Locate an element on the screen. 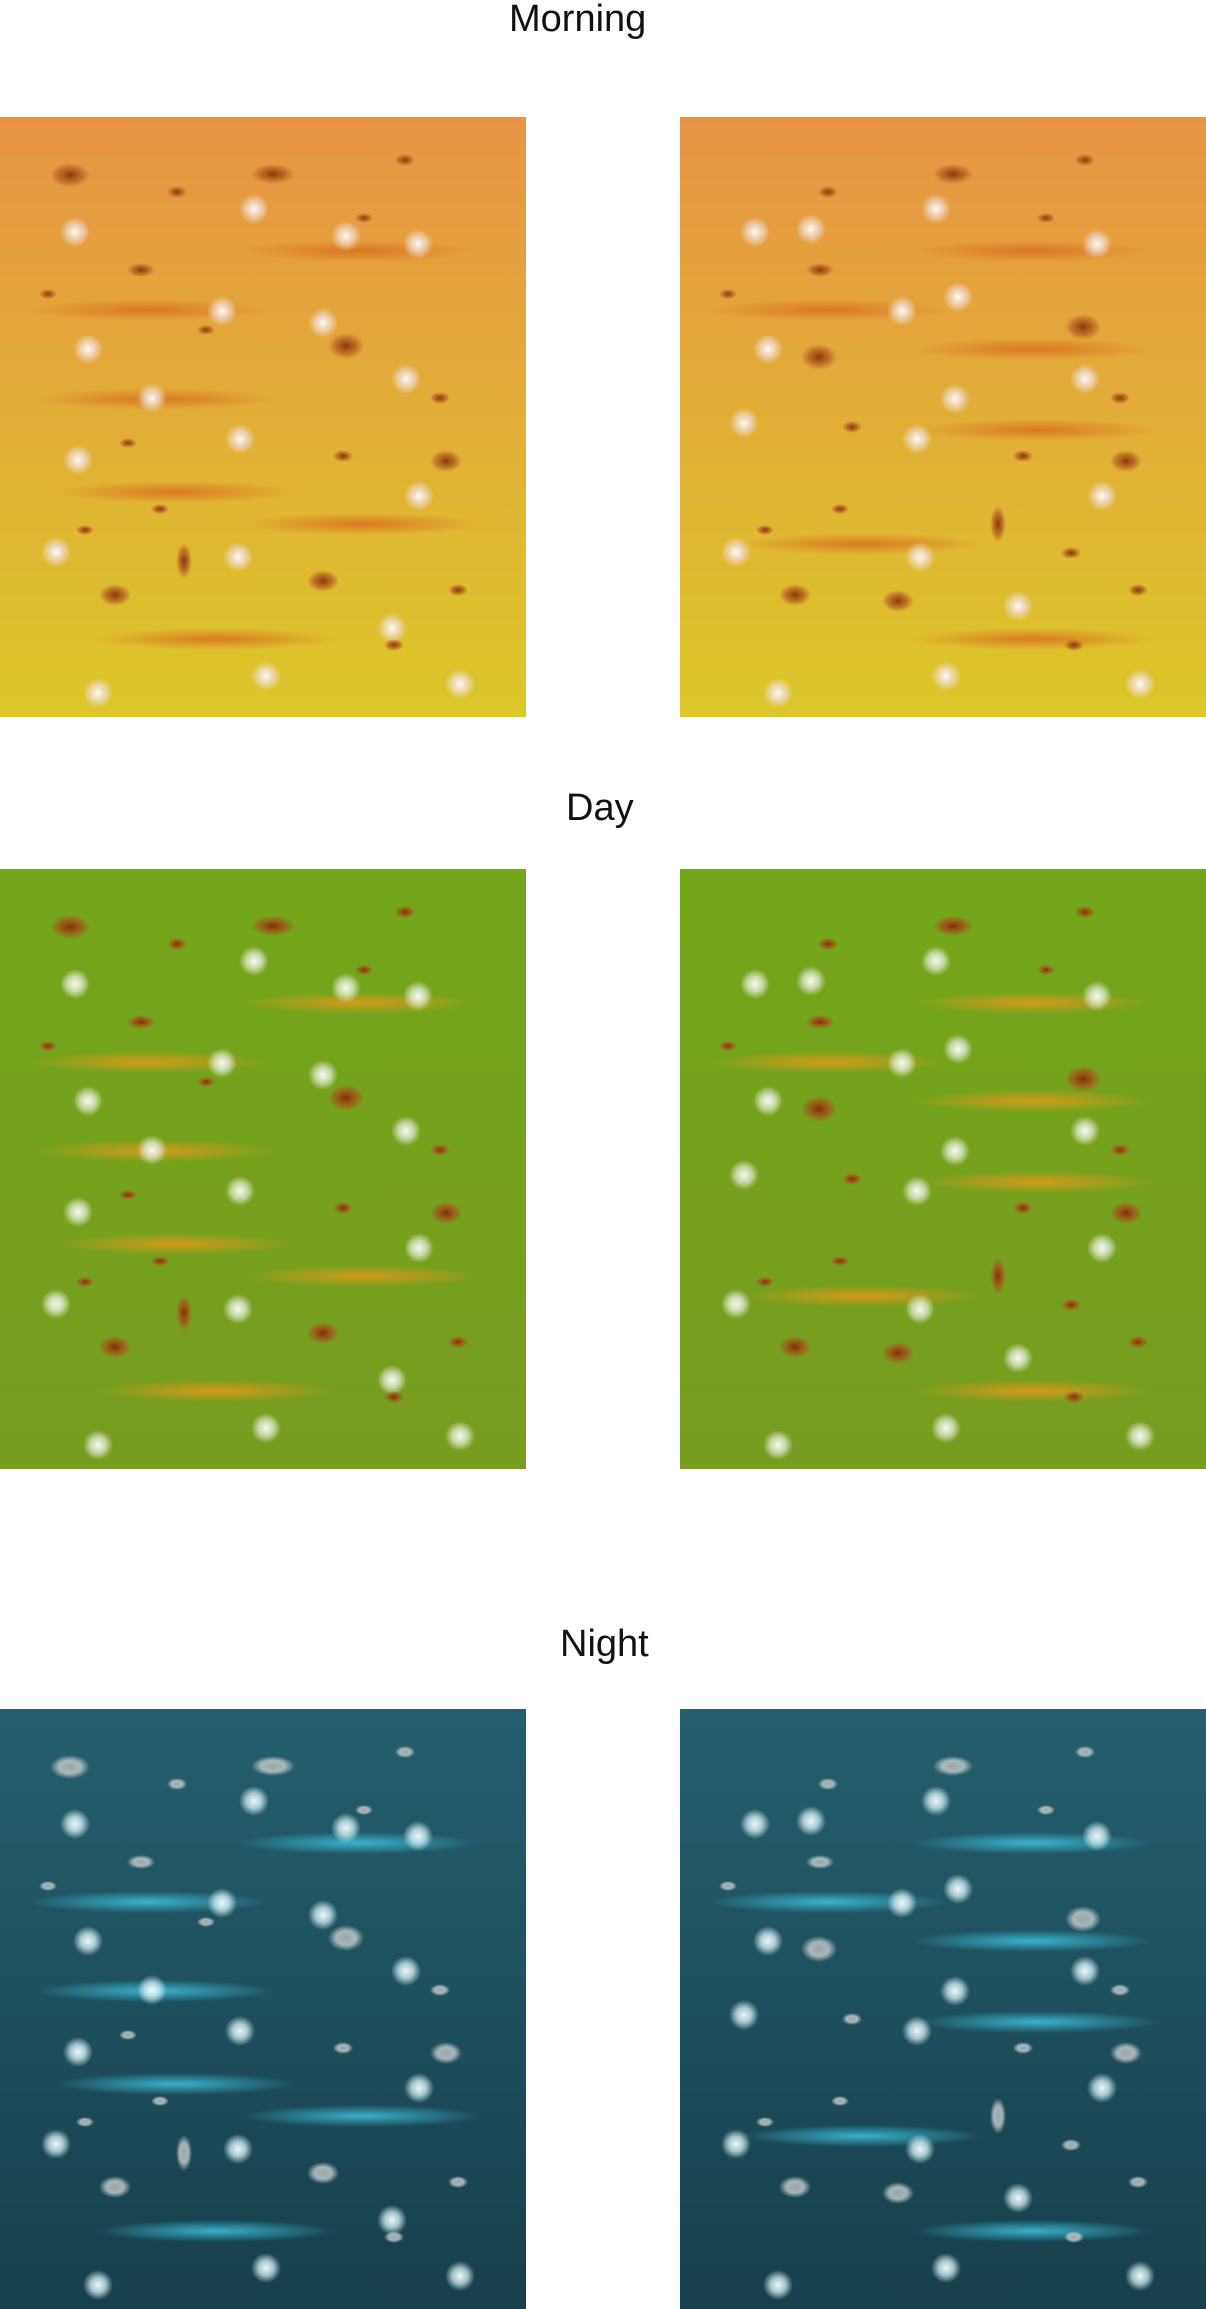 This screenshot has height=2309, width=1206. night-right-panel is located at coordinates (943, 2009).